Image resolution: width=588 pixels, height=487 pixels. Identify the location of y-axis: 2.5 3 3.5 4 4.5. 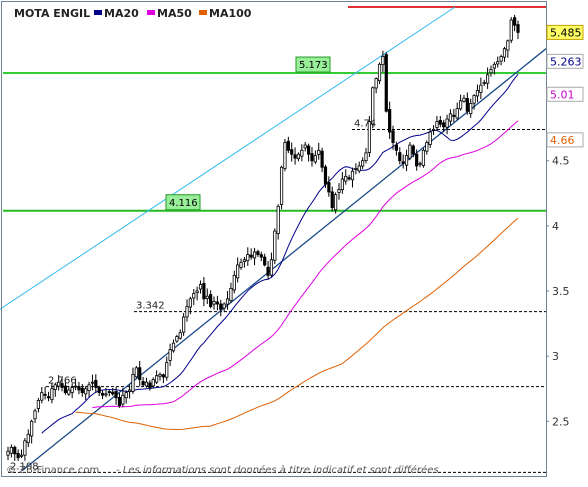
(558, 291).